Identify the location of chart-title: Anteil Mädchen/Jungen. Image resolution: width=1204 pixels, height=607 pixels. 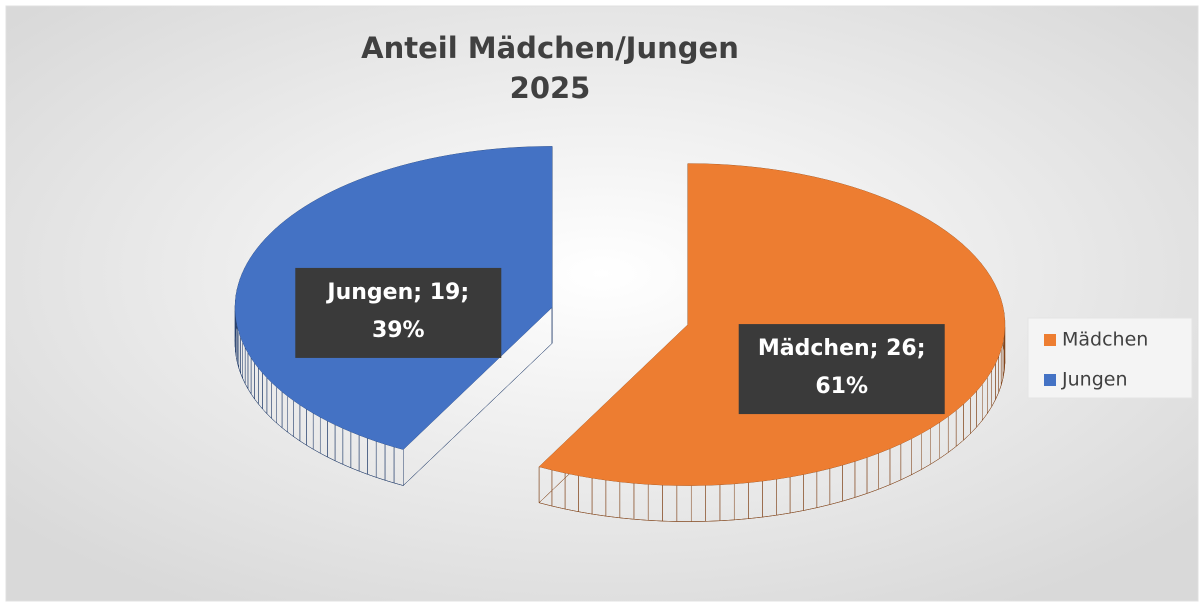
(550, 48).